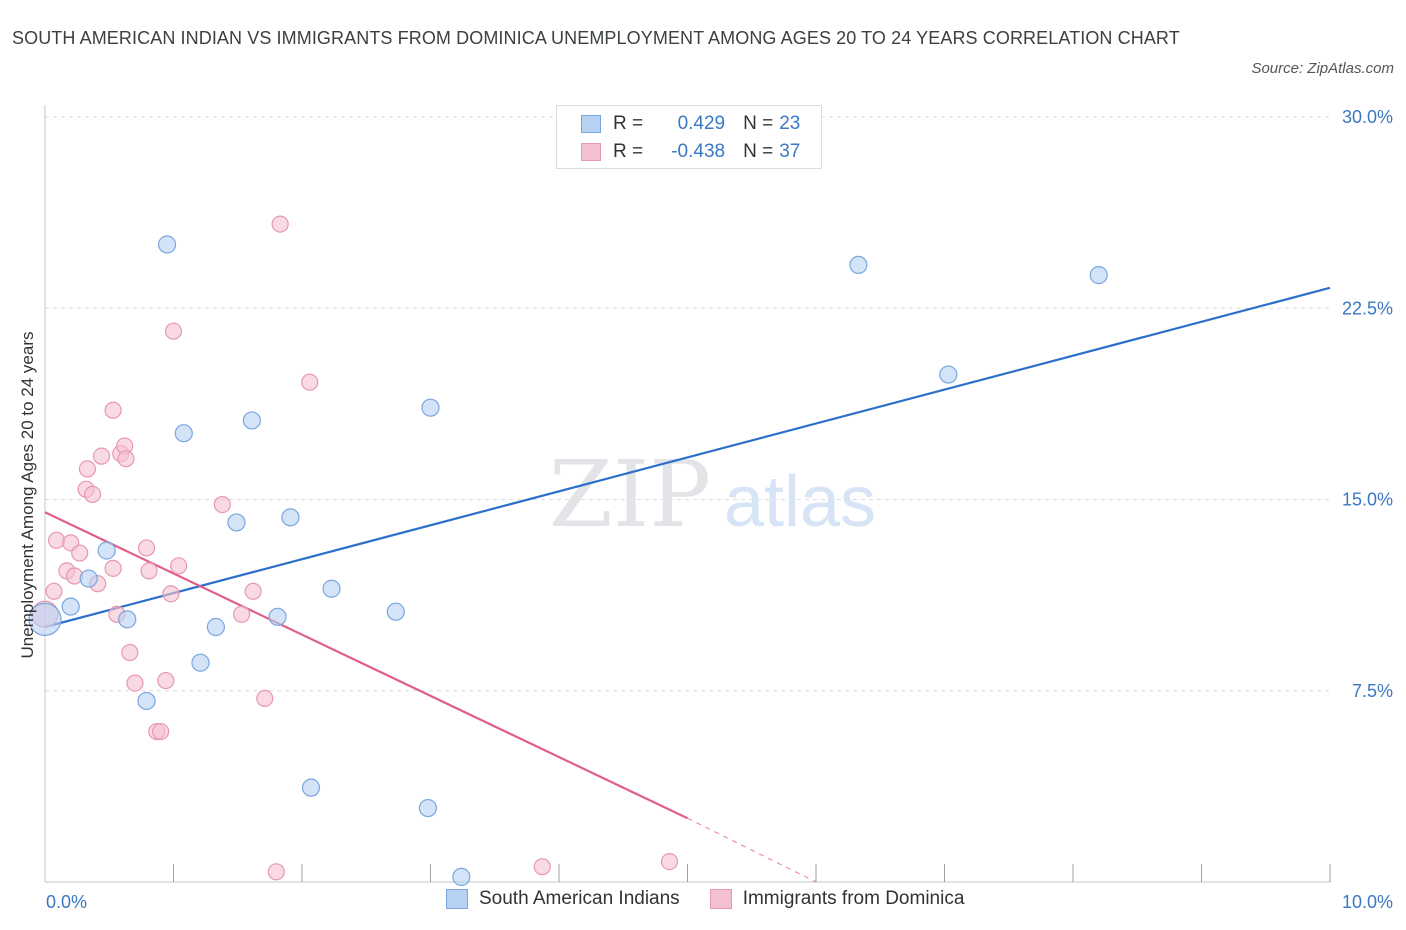 The height and width of the screenshot is (930, 1406). I want to click on bottom-legend-item-south-american-indians: South American Indians, so click(563, 899).